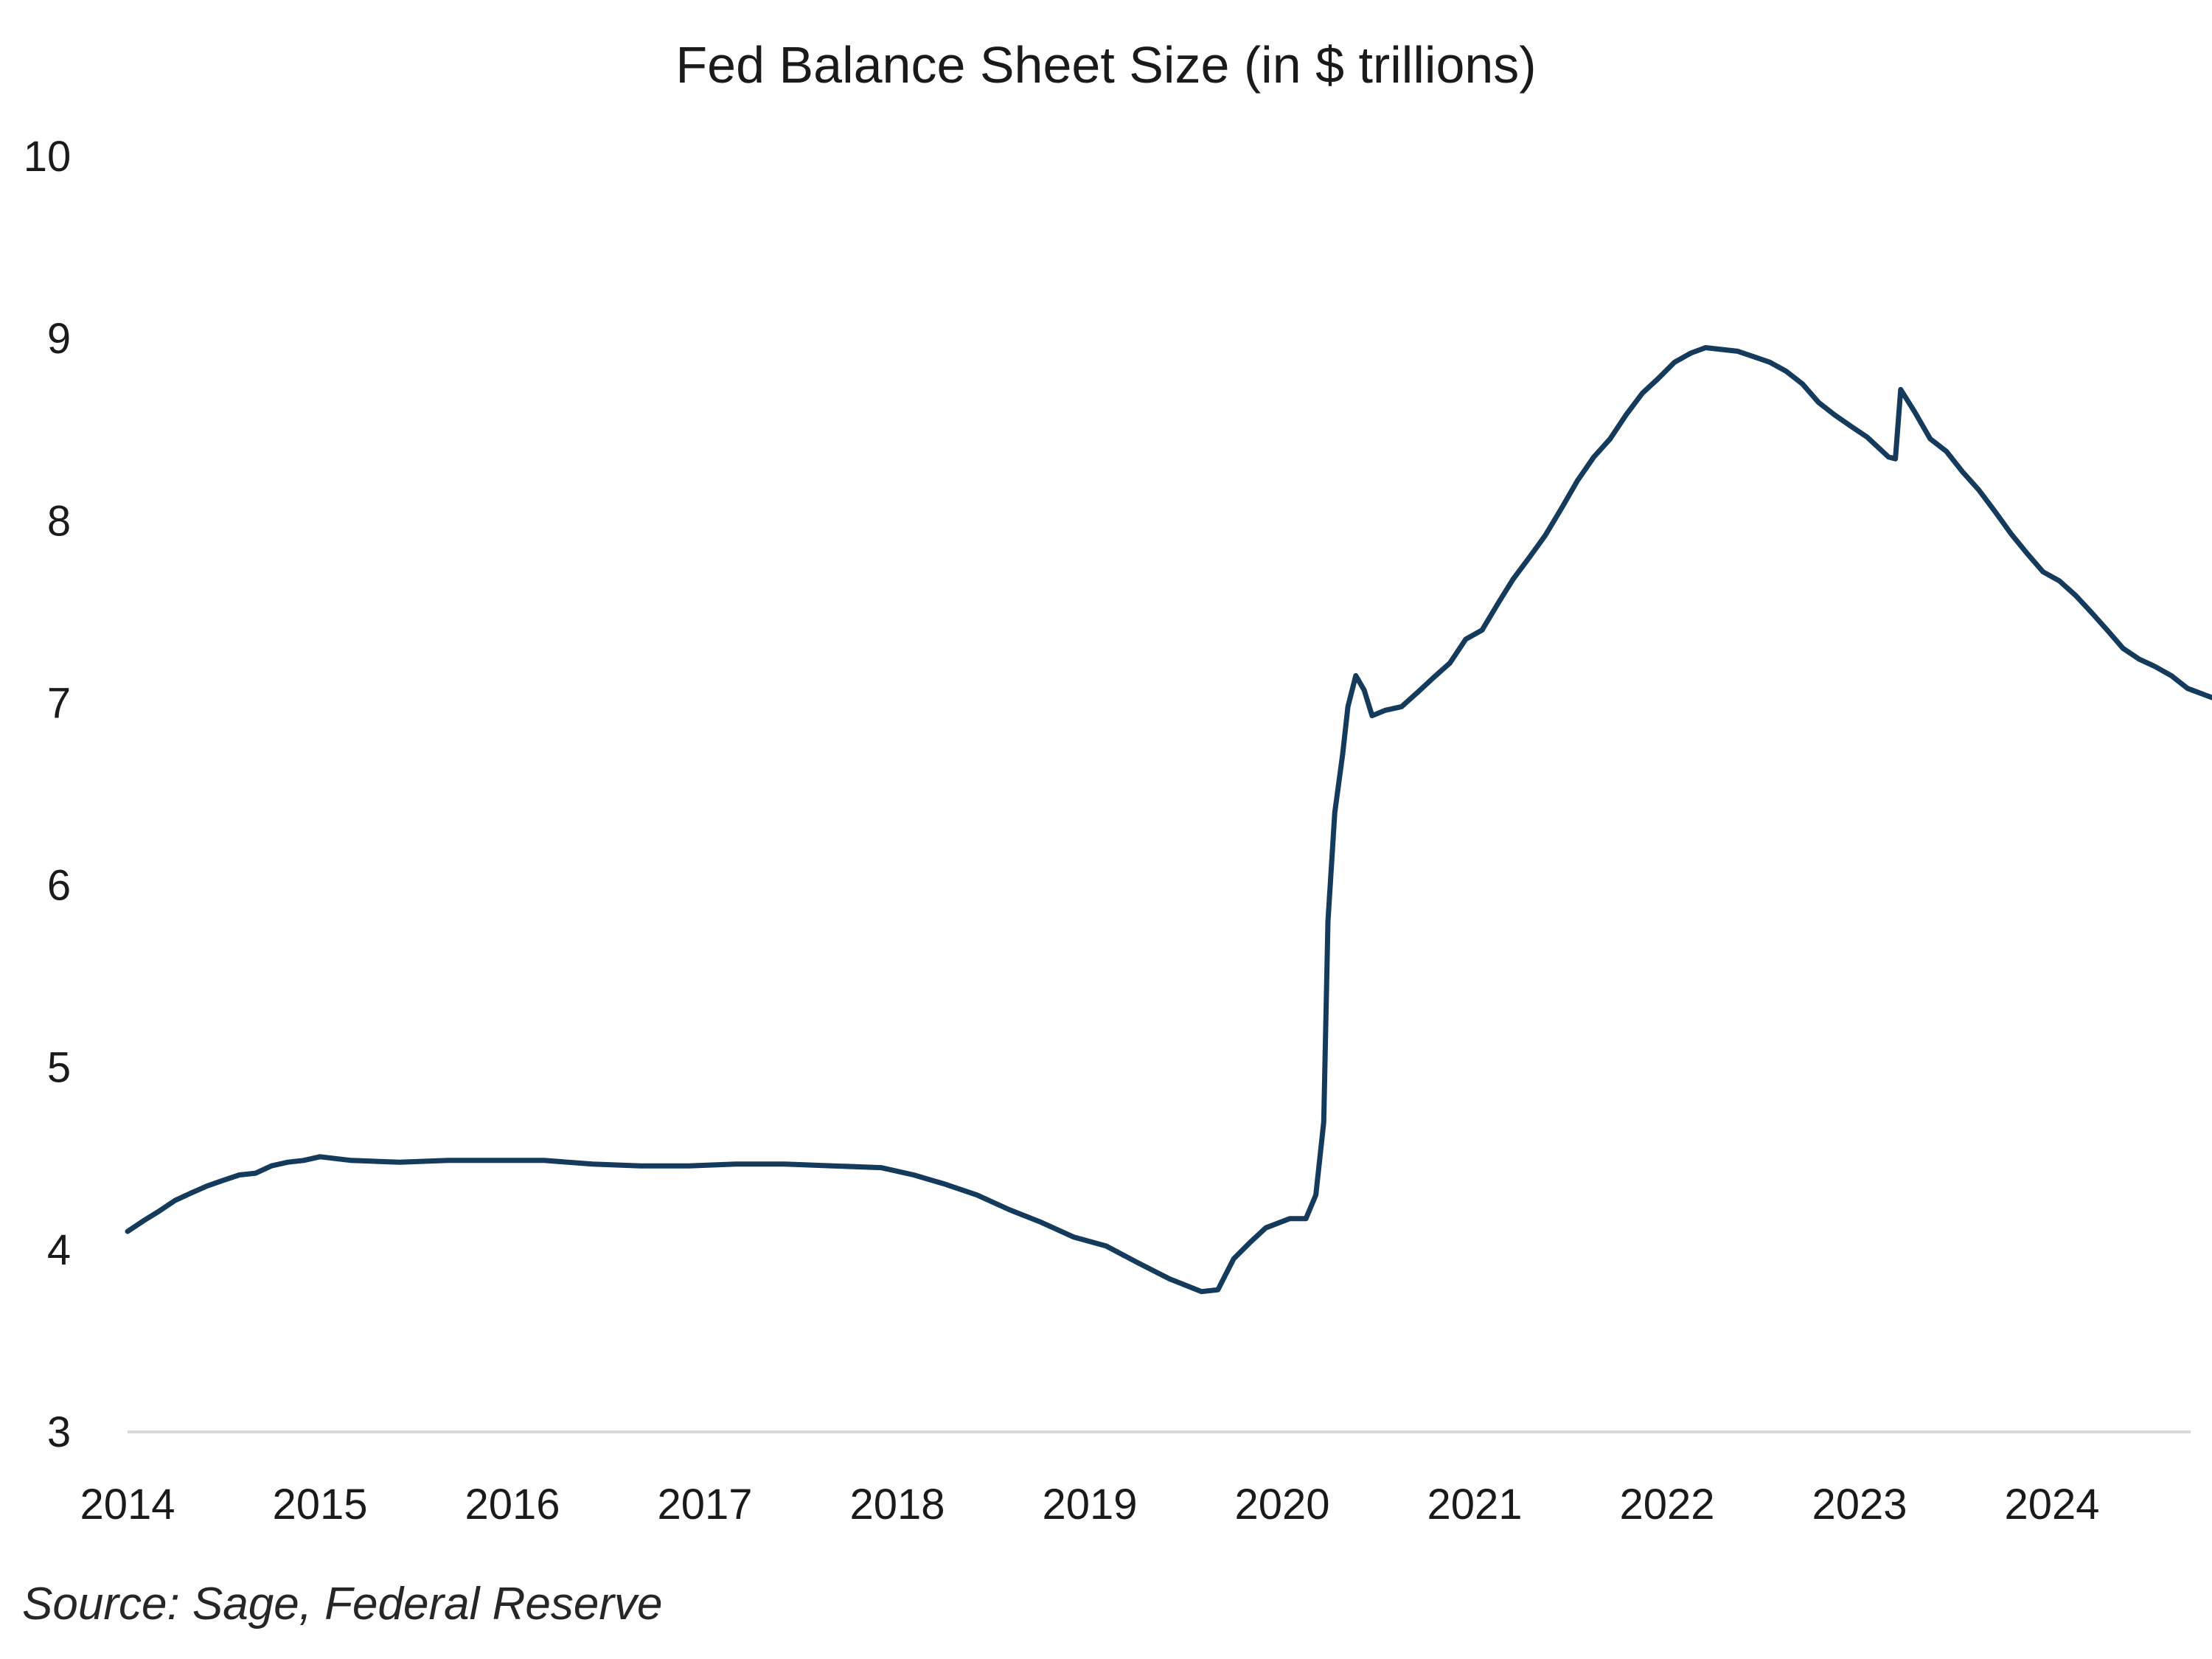 The width and height of the screenshot is (2212, 1659). Describe the element at coordinates (1281, 1504) in the screenshot. I see `x-tick-label: 2020` at that location.